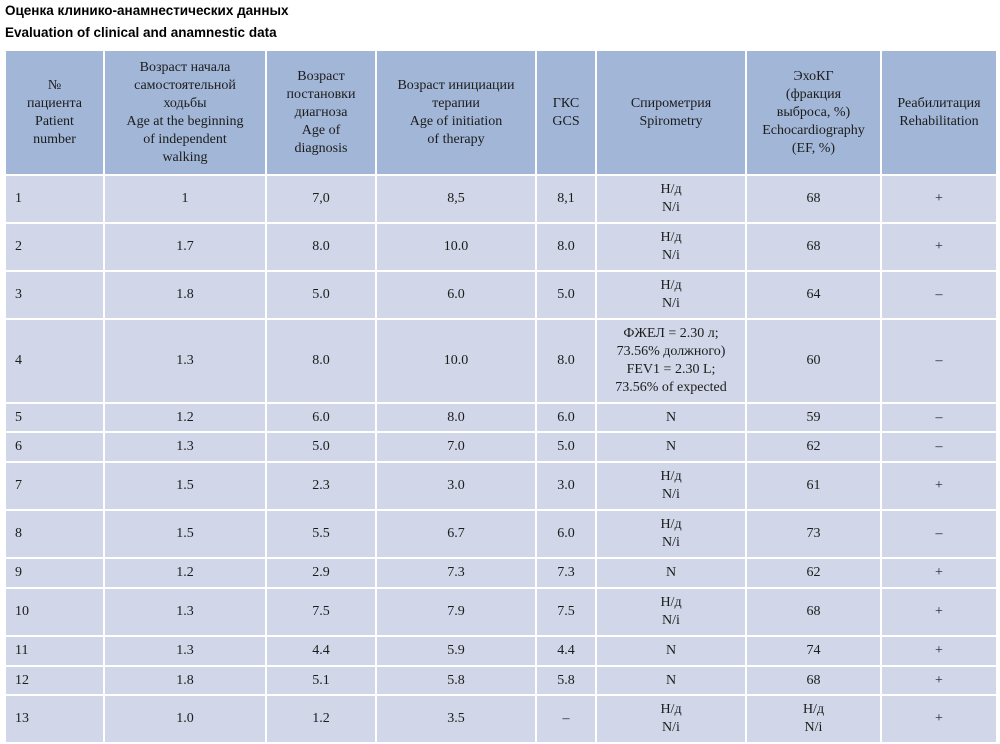 This screenshot has height=744, width=1000. What do you see at coordinates (566, 680) in the screenshot?
I see `cell-gcs: 5.8` at bounding box center [566, 680].